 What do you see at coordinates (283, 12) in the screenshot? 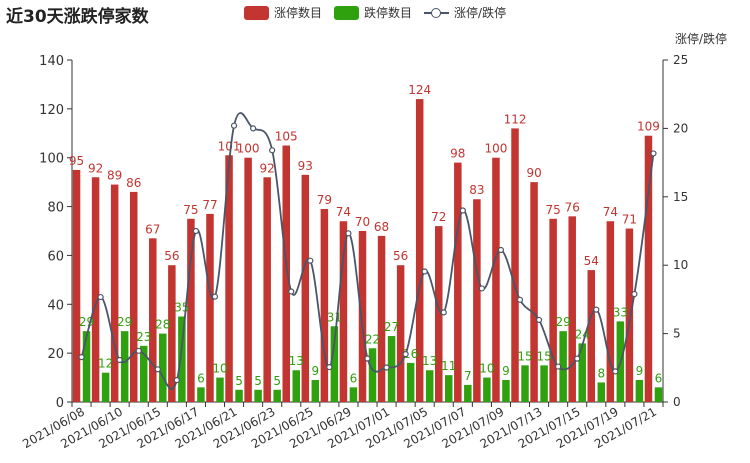
I see `legend-item-limit-up: 涨停数目` at bounding box center [283, 12].